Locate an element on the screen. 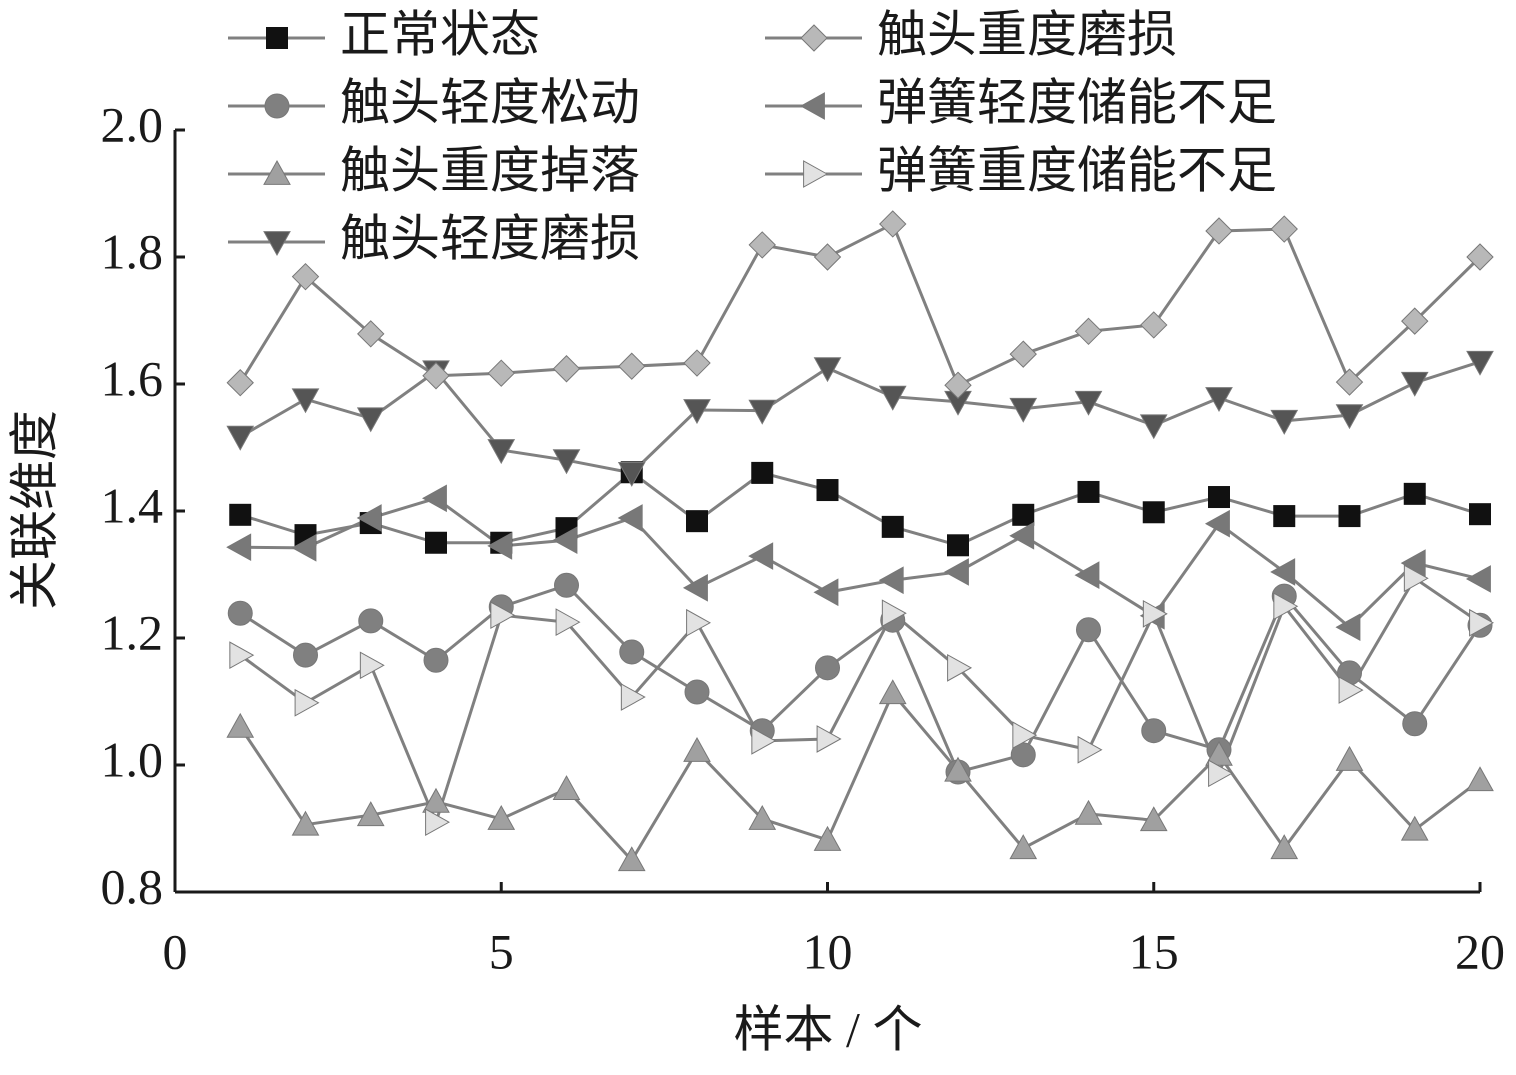  legend-label: 触头轻度磨损 is located at coordinates (490, 238).